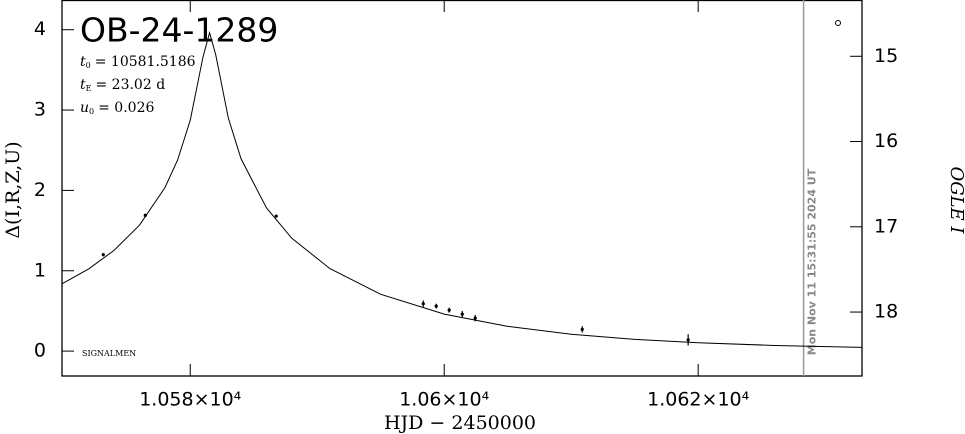  Describe the element at coordinates (13, 189) in the screenshot. I see `y-axis-label: Δ(I,R,Z,U)` at that location.